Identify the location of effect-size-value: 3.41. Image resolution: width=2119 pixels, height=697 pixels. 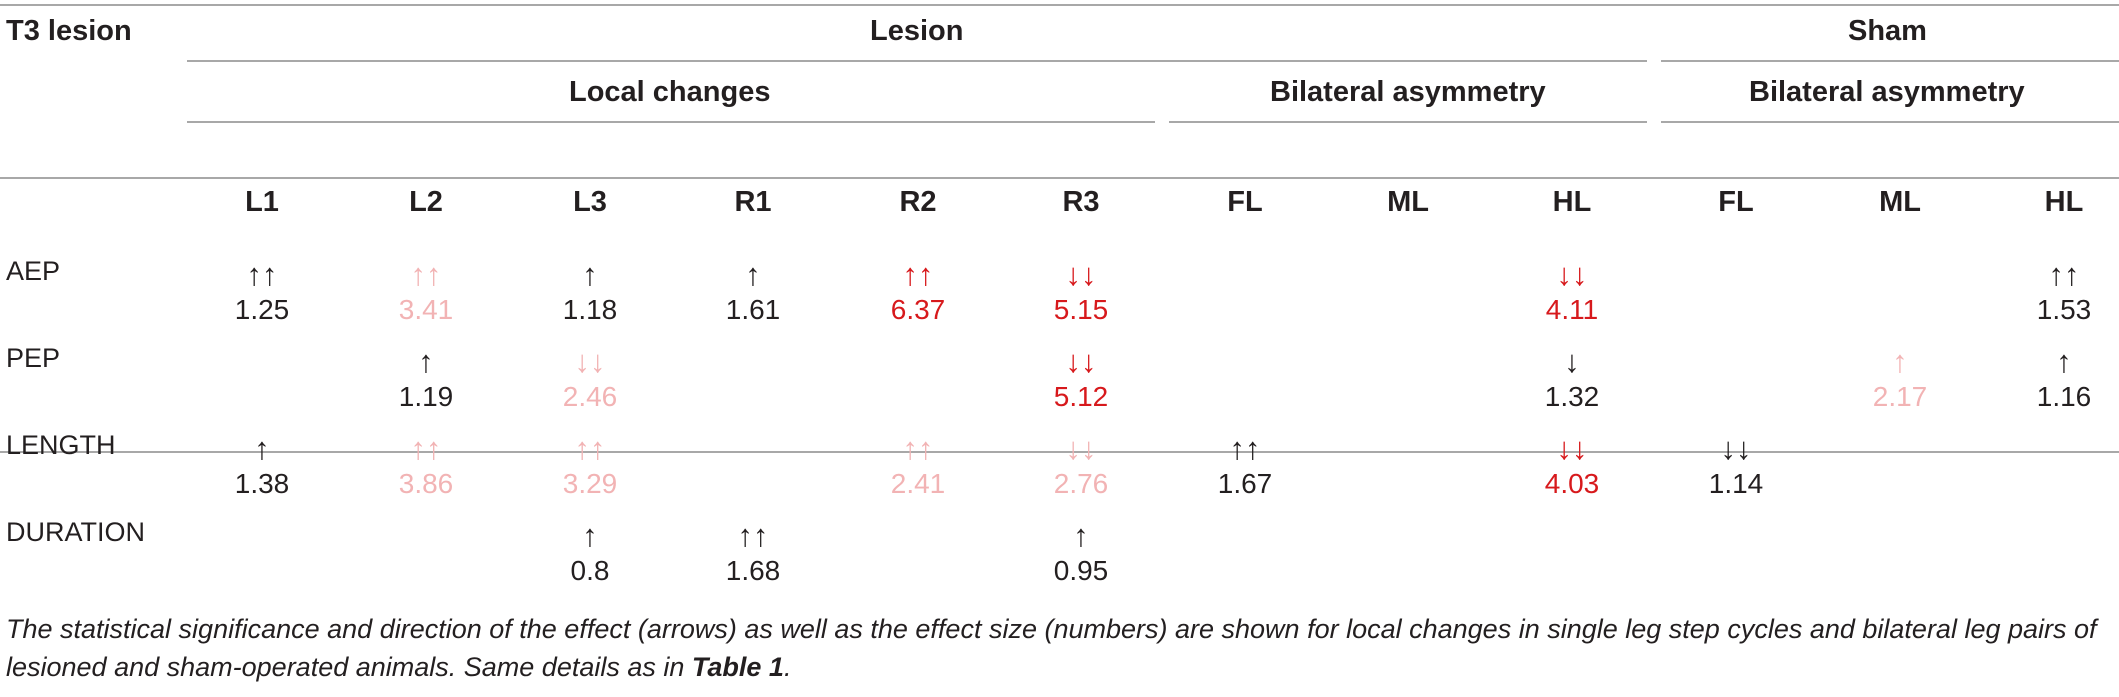
(426, 309).